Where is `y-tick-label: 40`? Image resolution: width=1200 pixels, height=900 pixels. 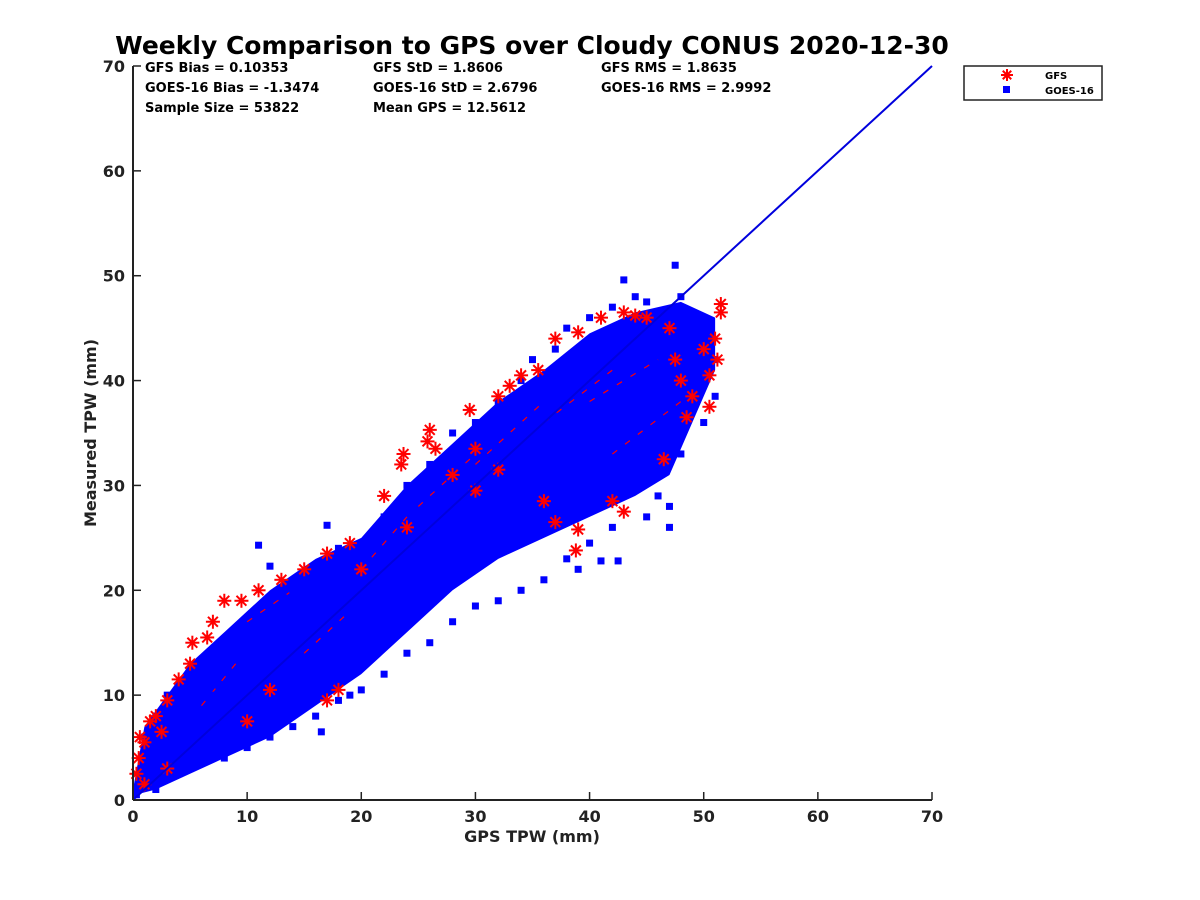 y-tick-label: 40 is located at coordinates (114, 381).